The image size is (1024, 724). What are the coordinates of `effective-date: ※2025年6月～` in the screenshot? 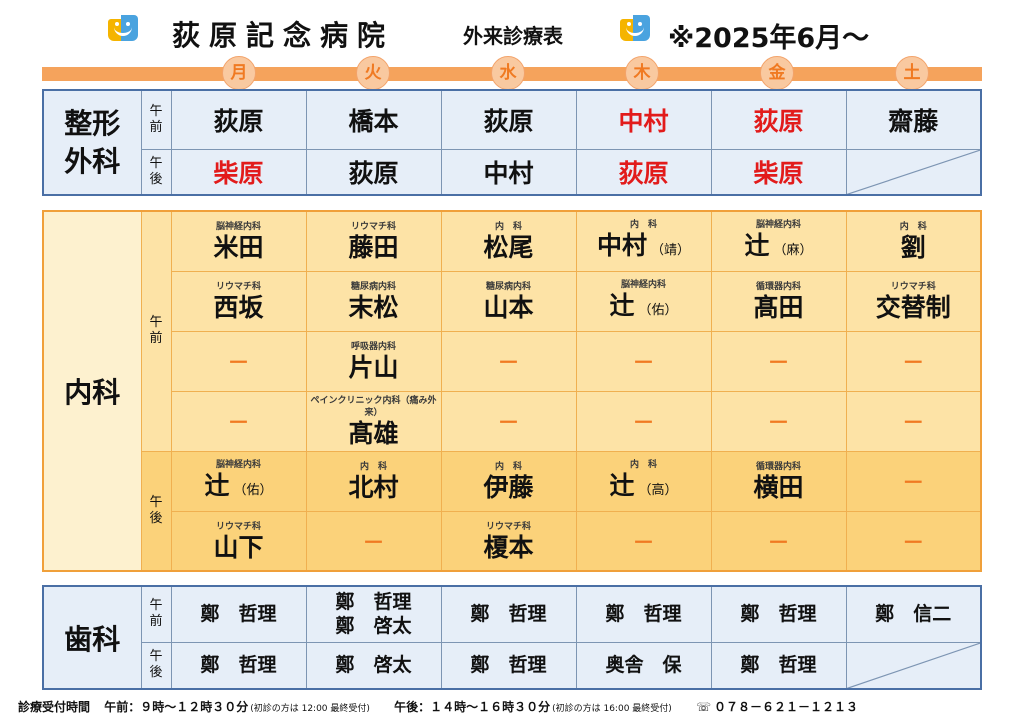 It's located at (769, 38).